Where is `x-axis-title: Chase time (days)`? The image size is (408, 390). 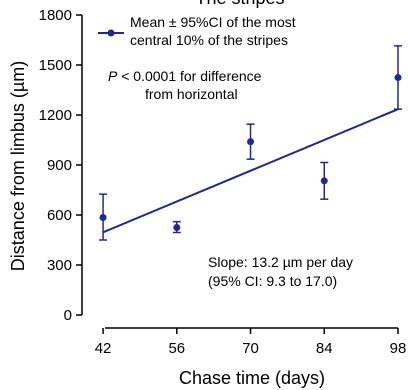 x-axis-title: Chase time (days) is located at coordinates (252, 378).